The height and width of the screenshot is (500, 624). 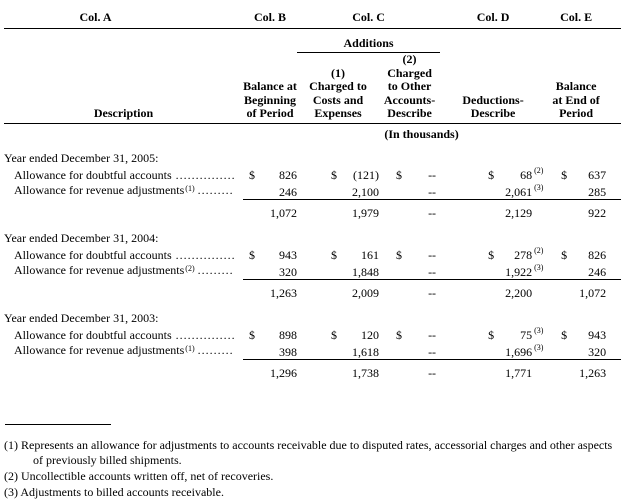 I want to click on cell-charged-costs: (121), so click(x=366, y=174).